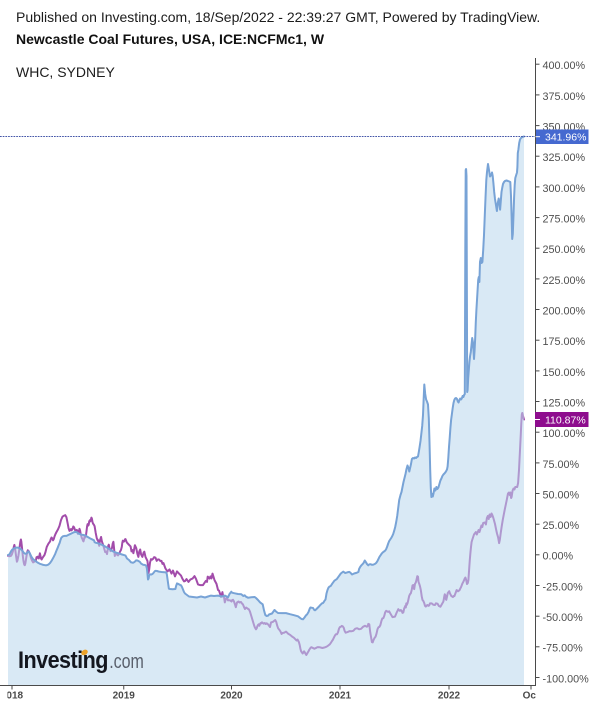  I want to click on svg-text: 50.00%, so click(561, 495).